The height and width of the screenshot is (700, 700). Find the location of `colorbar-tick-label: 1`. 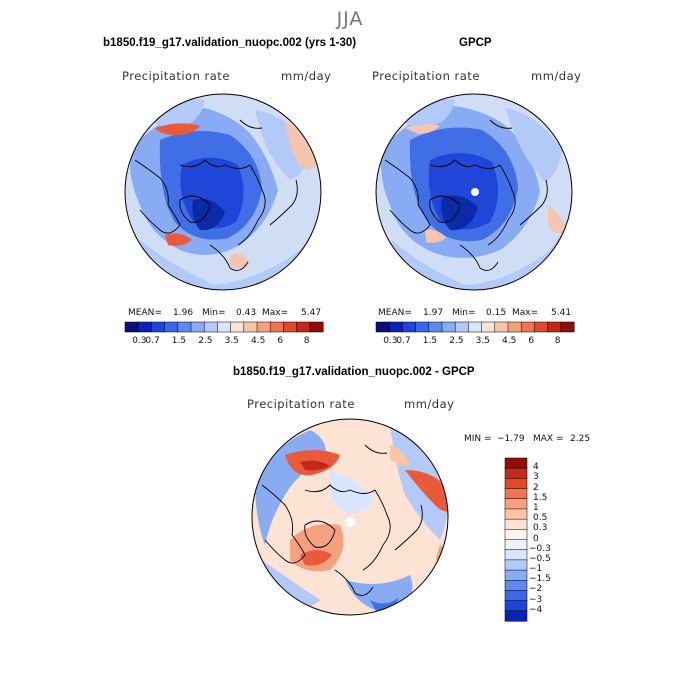

colorbar-tick-label: 1 is located at coordinates (536, 507).